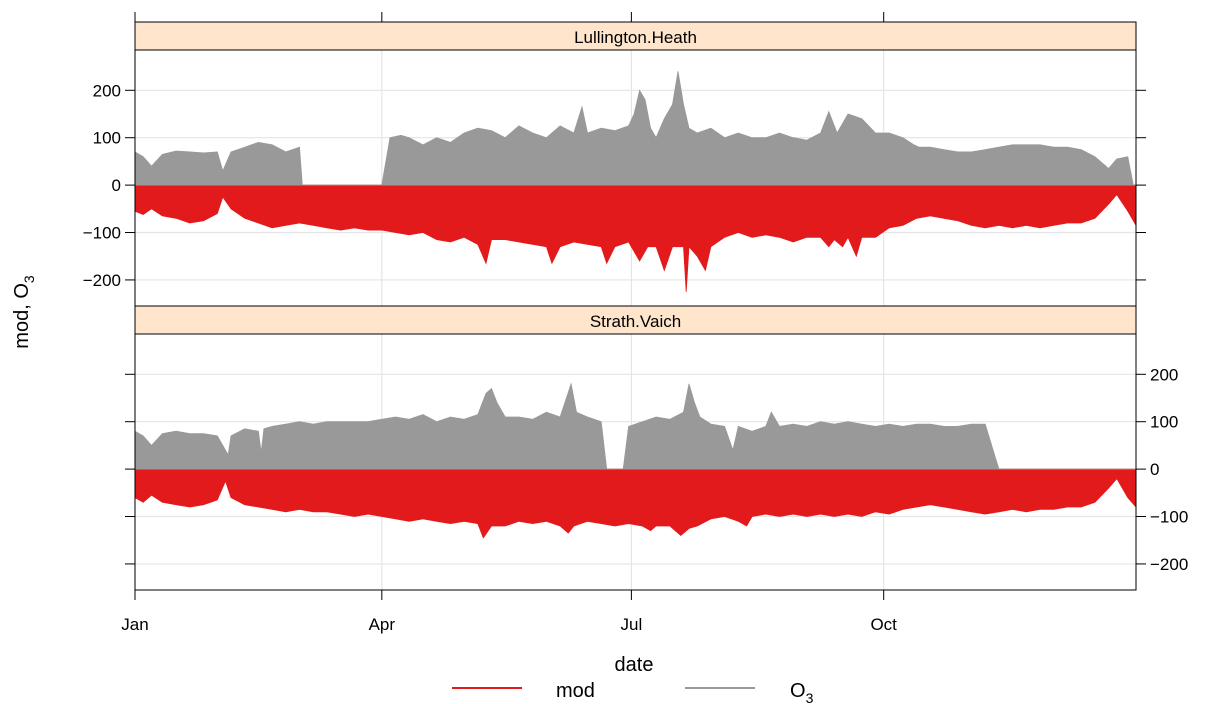 The image size is (1212, 704). I want to click on x-axis-label: date, so click(634, 665).